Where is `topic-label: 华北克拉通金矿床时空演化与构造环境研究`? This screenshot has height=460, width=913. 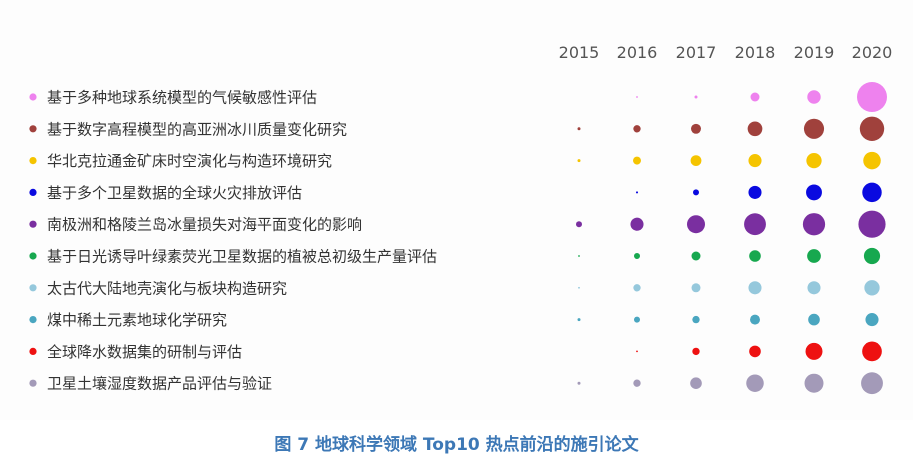
topic-label: 华北克拉通金矿床时空演化与构造环境研究 is located at coordinates (189, 161).